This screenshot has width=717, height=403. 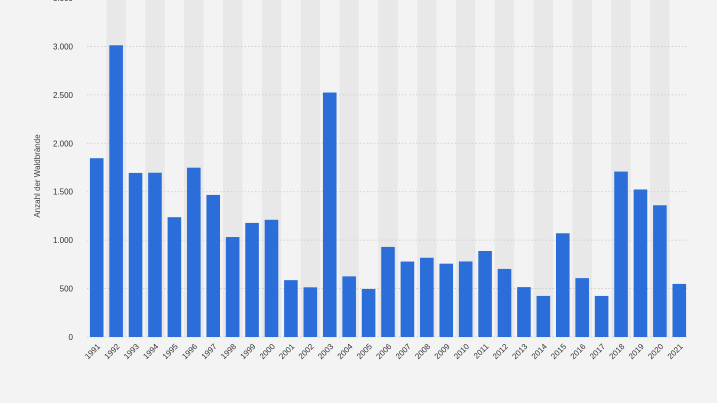 I want to click on bar-2013, so click(x=524, y=312).